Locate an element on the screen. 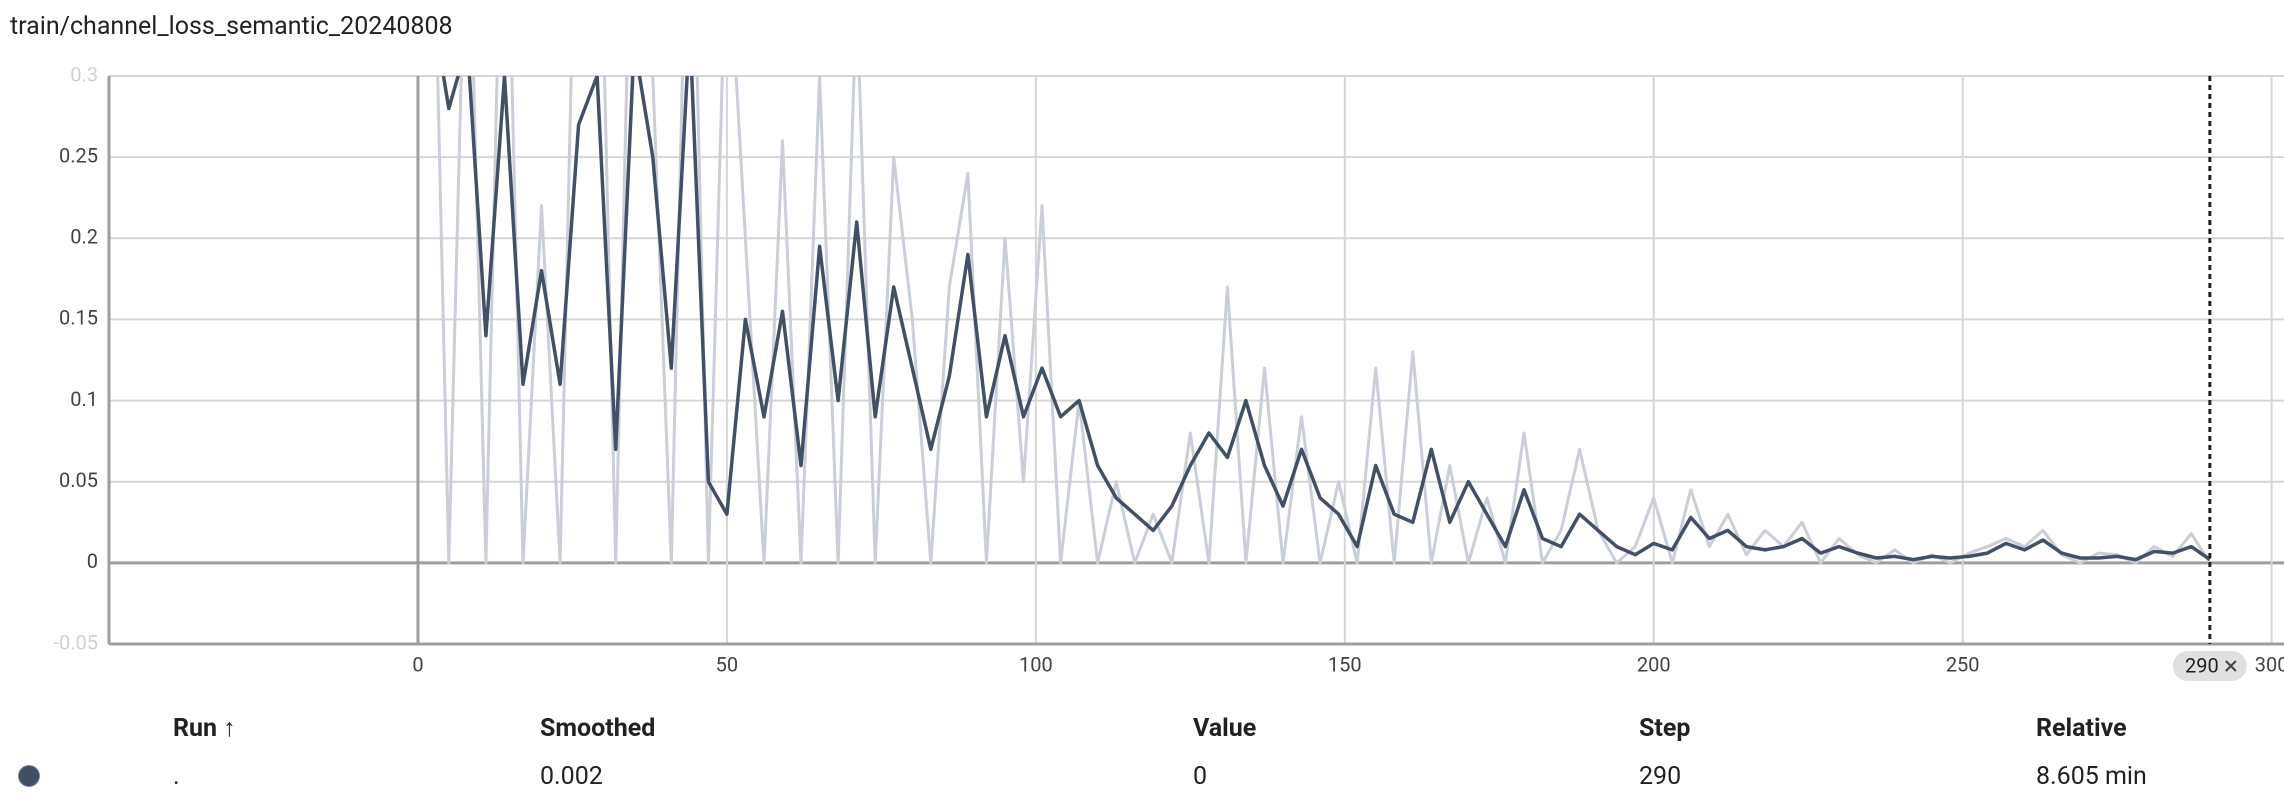 Image resolution: width=2284 pixels, height=798 pixels. x-tick-label: 100 is located at coordinates (1036, 664).